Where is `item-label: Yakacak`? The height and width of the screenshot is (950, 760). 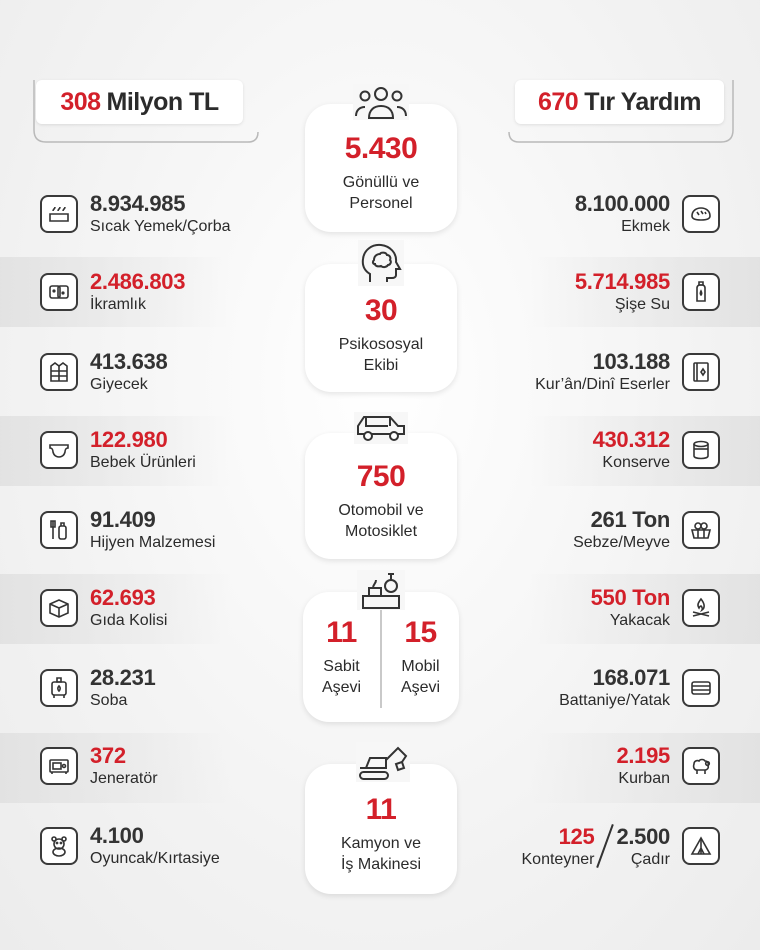 item-label: Yakacak is located at coordinates (639, 620).